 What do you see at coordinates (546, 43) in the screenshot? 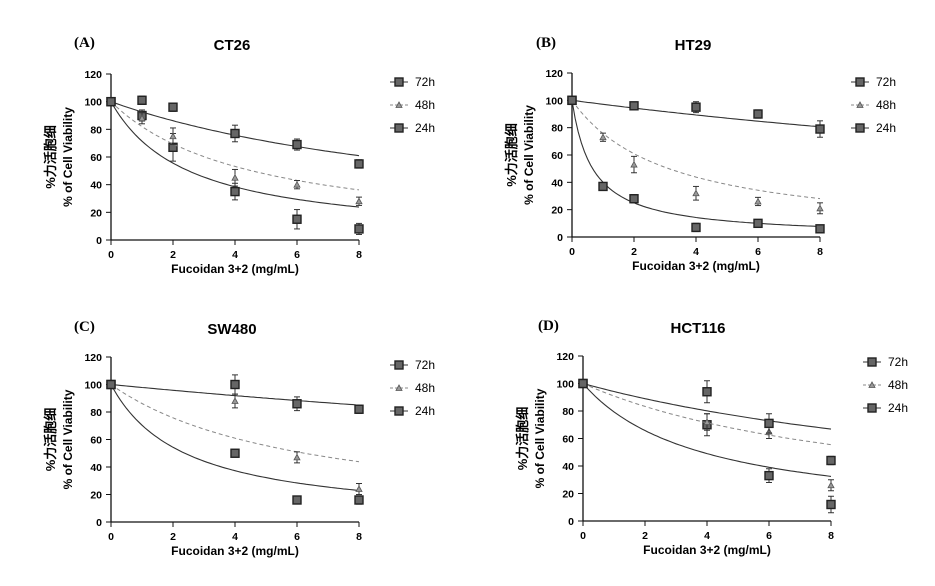
I see `panel-letter: (B)` at bounding box center [546, 43].